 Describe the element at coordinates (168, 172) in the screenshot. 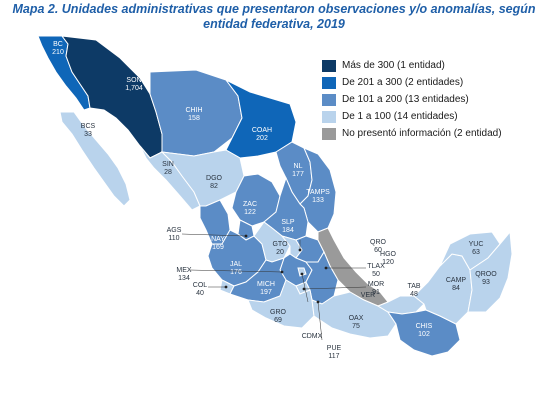

I see `state-value-sin: 28` at that location.